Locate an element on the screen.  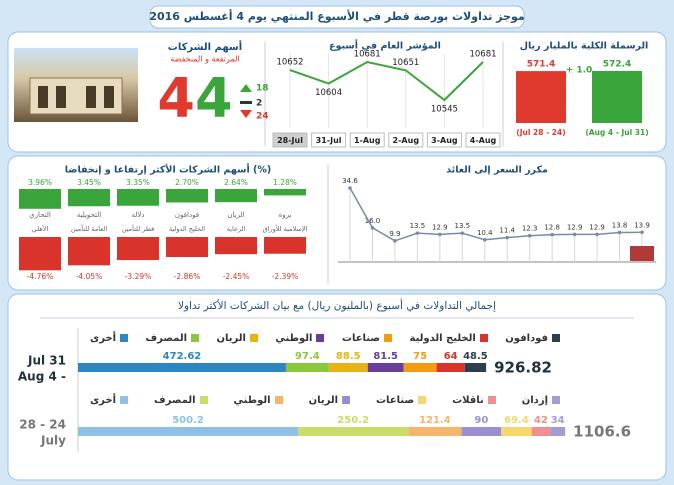
legend-text: ناقلات is located at coordinates (468, 400).